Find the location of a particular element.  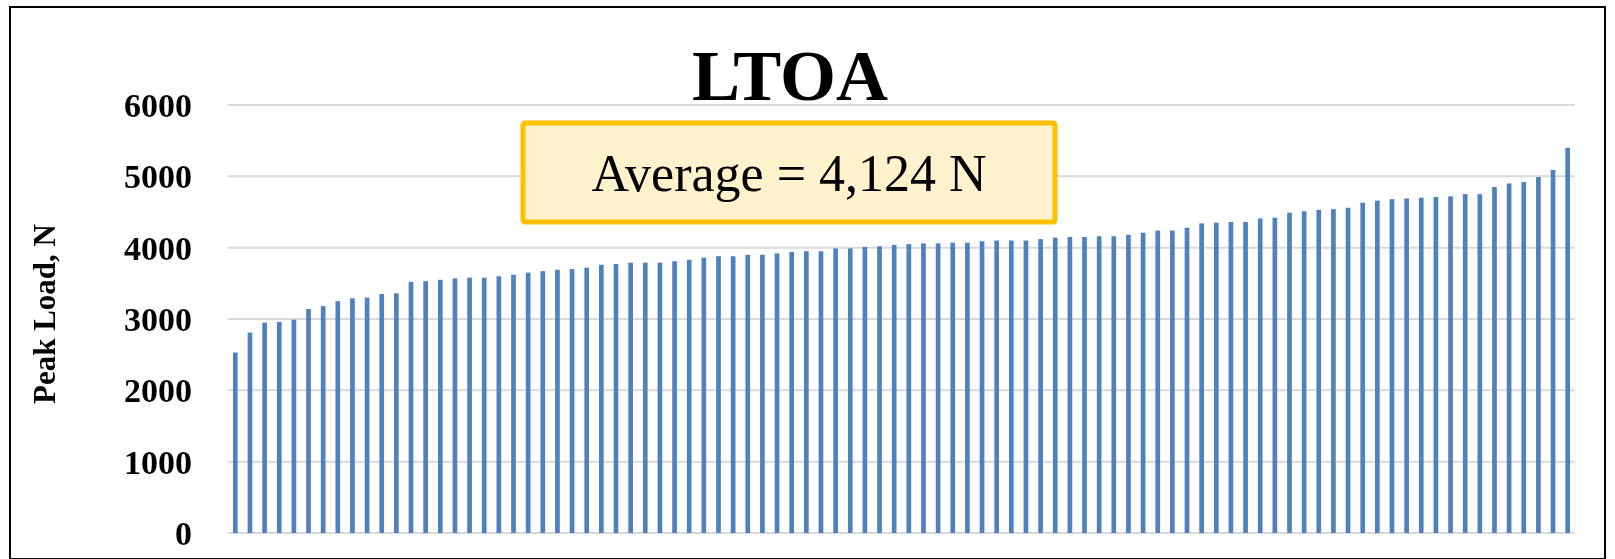

annotation: Average = 4,124 N is located at coordinates (789, 174).